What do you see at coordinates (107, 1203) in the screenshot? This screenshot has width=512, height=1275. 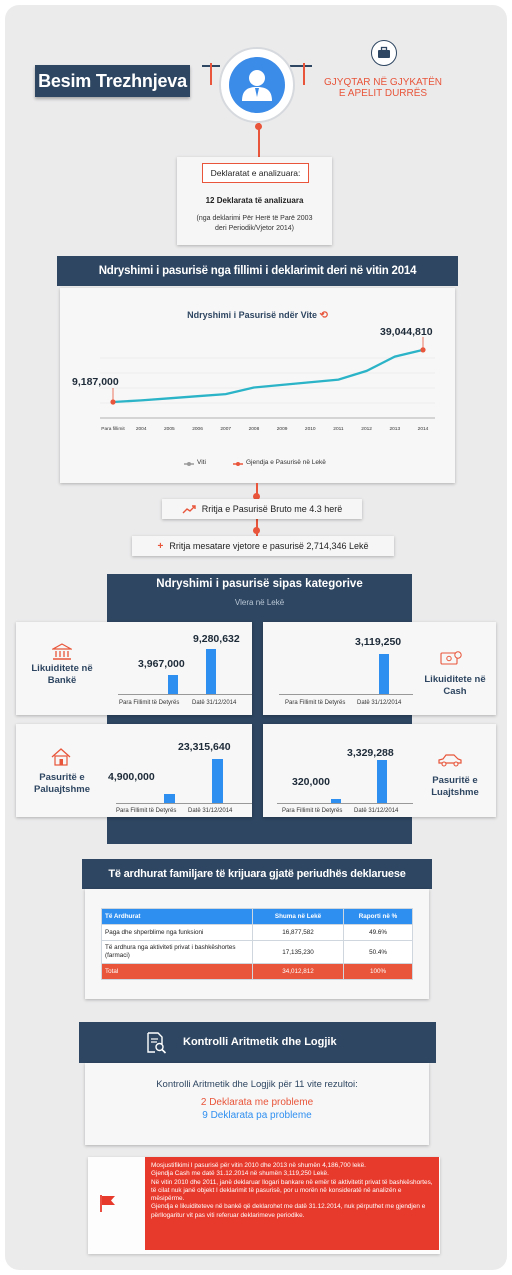 I see `flag-icon` at bounding box center [107, 1203].